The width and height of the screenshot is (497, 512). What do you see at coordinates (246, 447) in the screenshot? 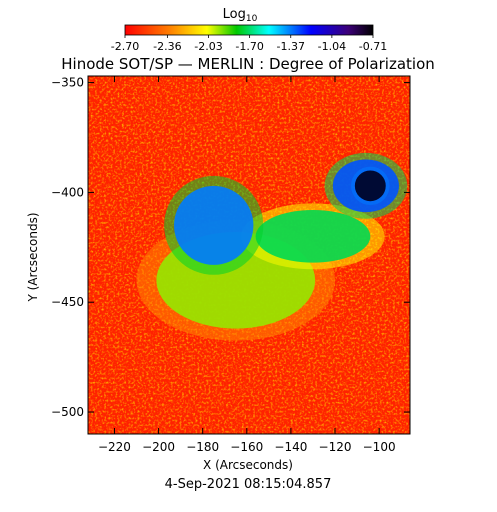
I see `x-tick-label: −160` at bounding box center [246, 447].